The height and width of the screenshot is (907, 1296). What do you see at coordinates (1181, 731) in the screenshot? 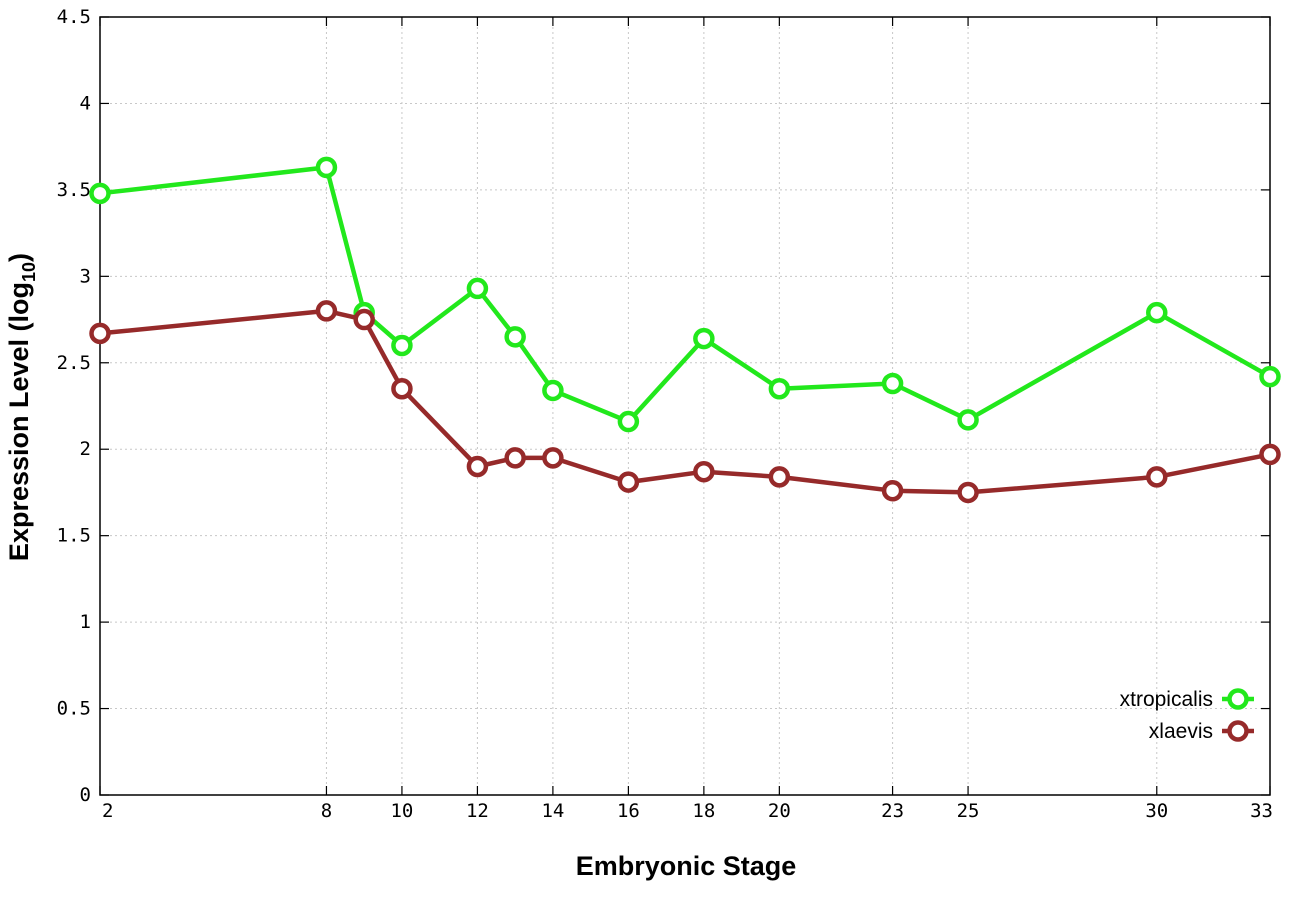
I see `legend-label: xlaevis` at bounding box center [1181, 731].